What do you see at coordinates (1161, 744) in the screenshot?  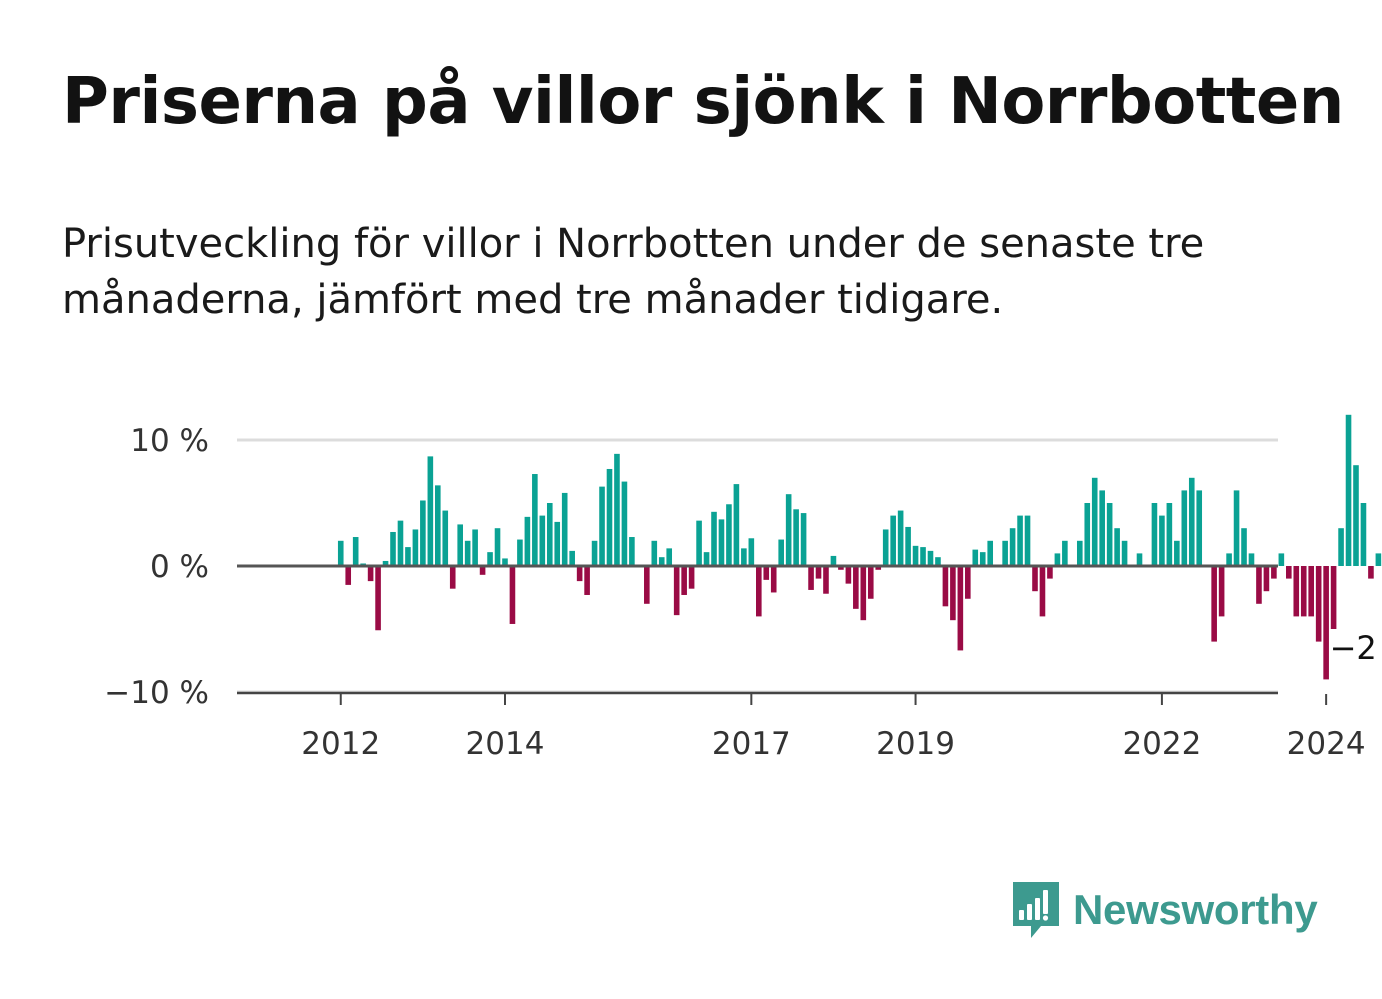 I see `x-tick-label: 2022` at bounding box center [1161, 744].